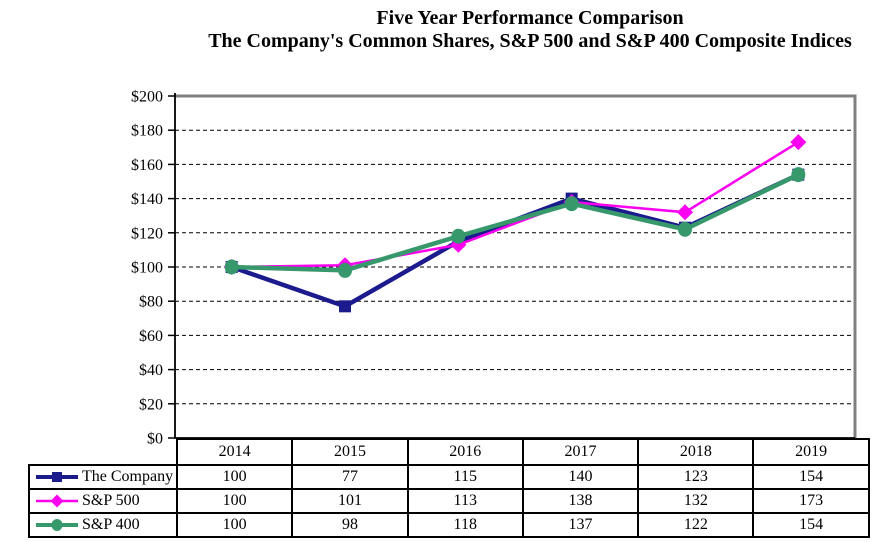  I want to click on value-cell-s-p-500-2016: 113, so click(465, 501).